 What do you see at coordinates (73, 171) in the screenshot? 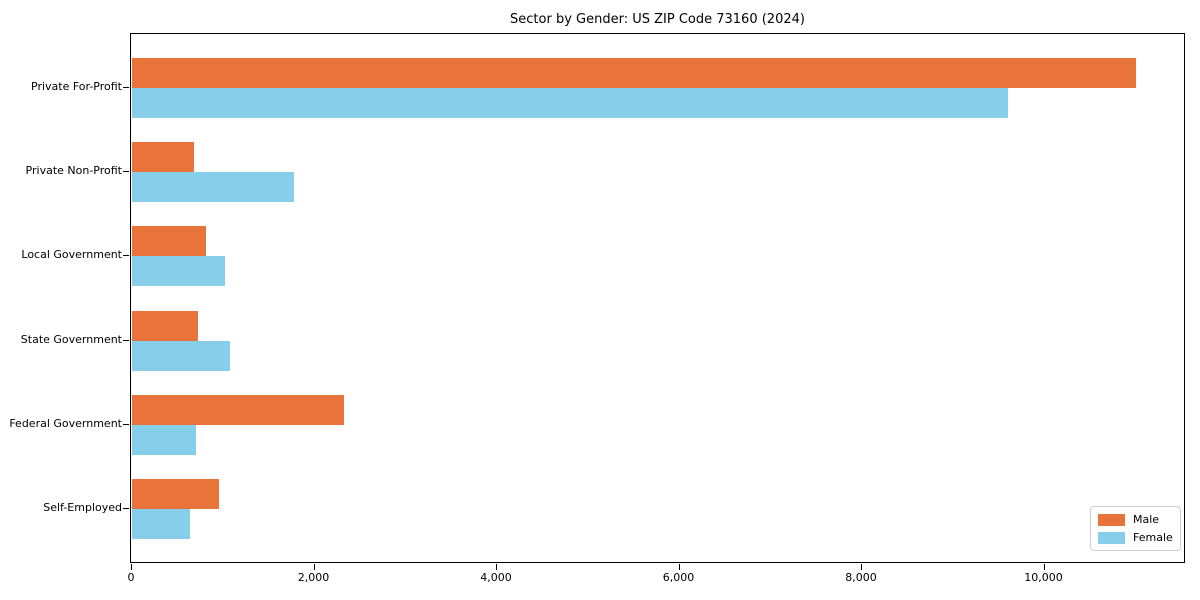
I see `y-tick-label-private-non-profit: Private Non-Profit` at bounding box center [73, 171].